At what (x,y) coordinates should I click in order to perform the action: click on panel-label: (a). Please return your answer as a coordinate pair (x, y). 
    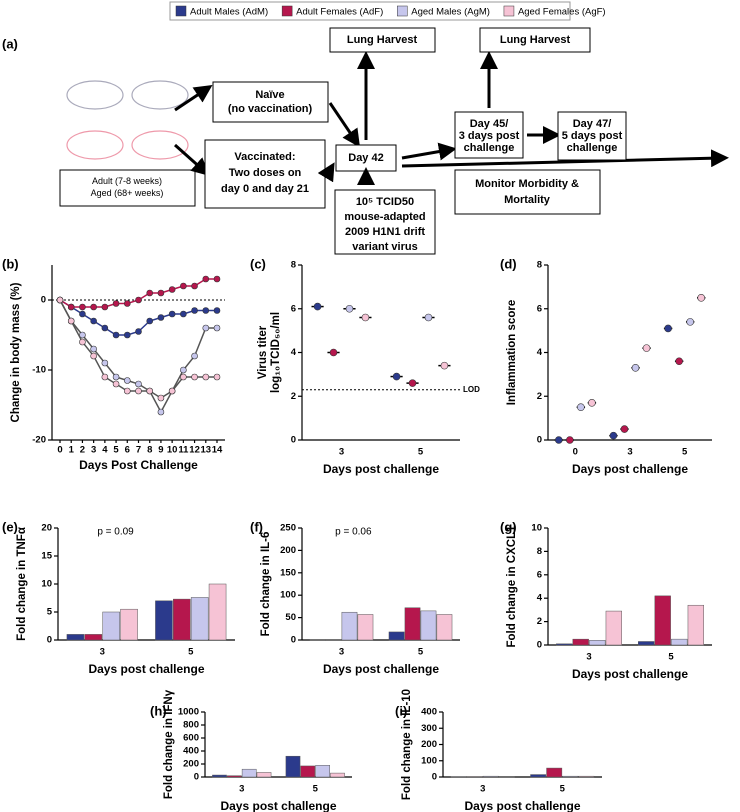
    Looking at the image, I should click on (10, 43).